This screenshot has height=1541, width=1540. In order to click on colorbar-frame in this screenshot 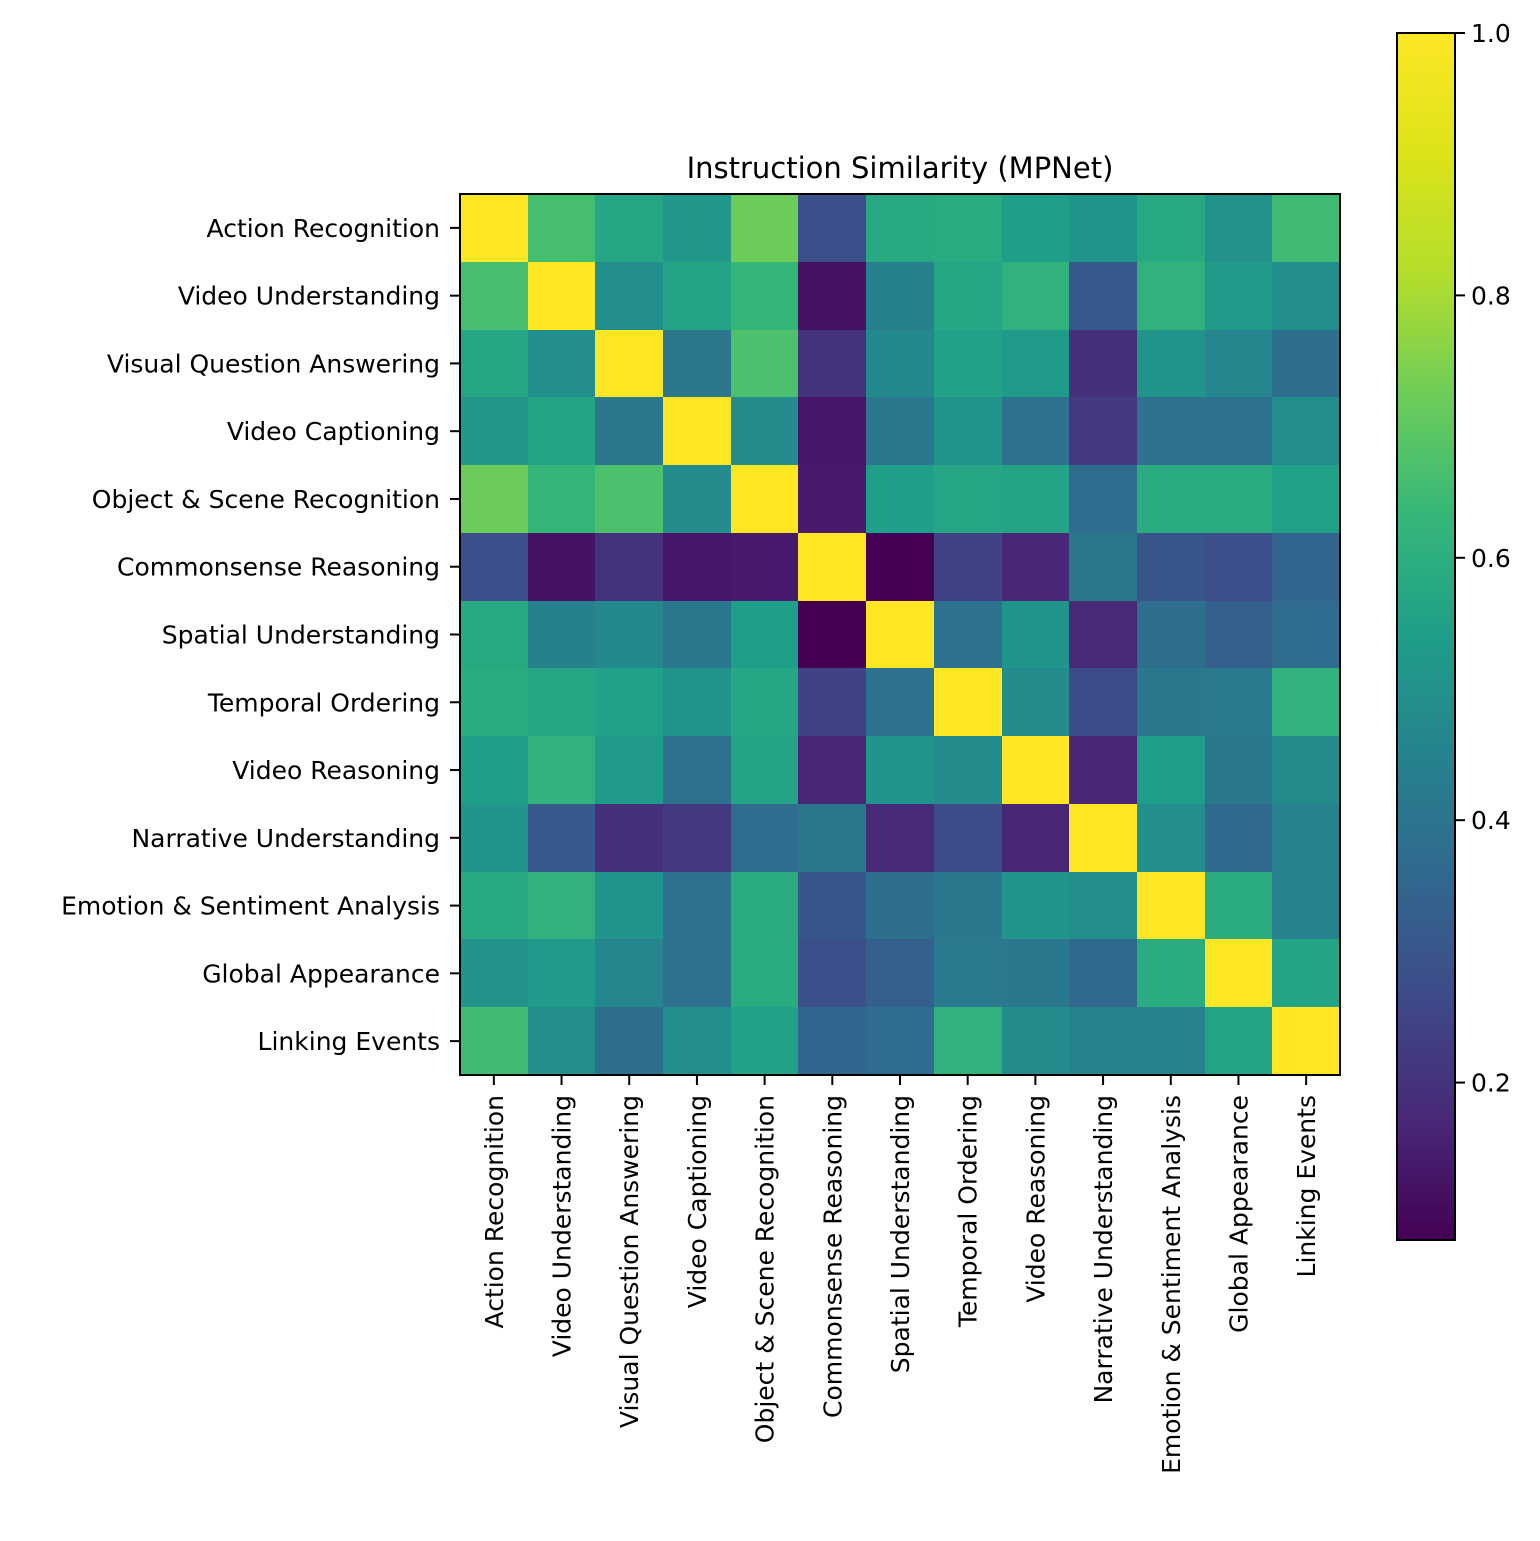, I will do `click(1426, 636)`.